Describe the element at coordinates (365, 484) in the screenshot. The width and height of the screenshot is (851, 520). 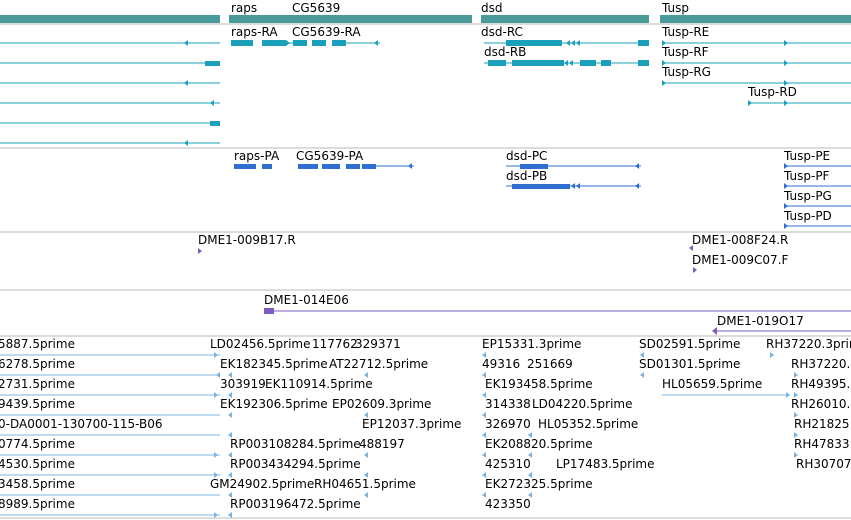
I see `est-label: RH04651.5prime` at that location.